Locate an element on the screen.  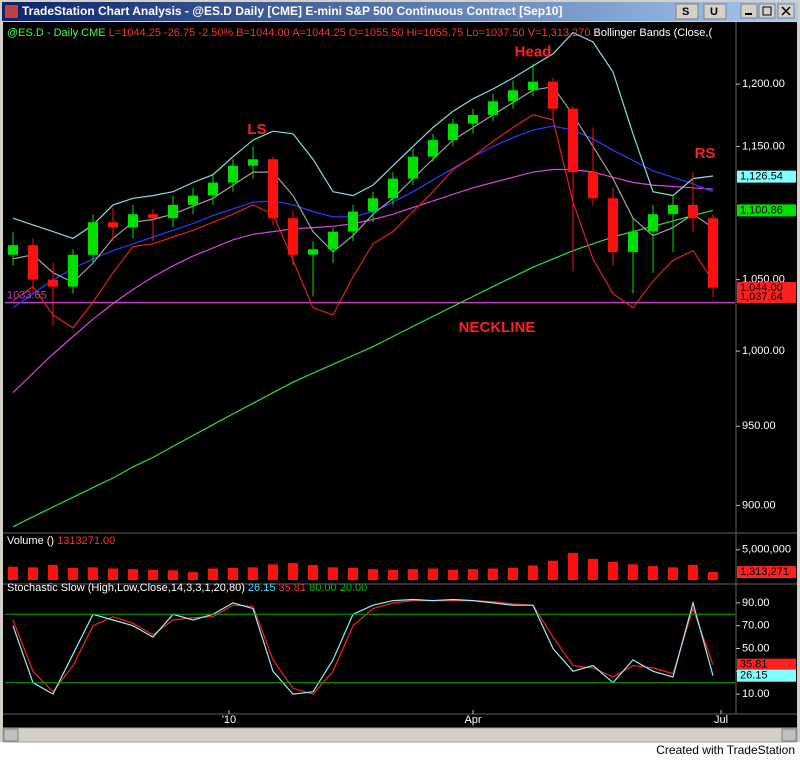
header-item: -26.75 is located at coordinates (179, 33).